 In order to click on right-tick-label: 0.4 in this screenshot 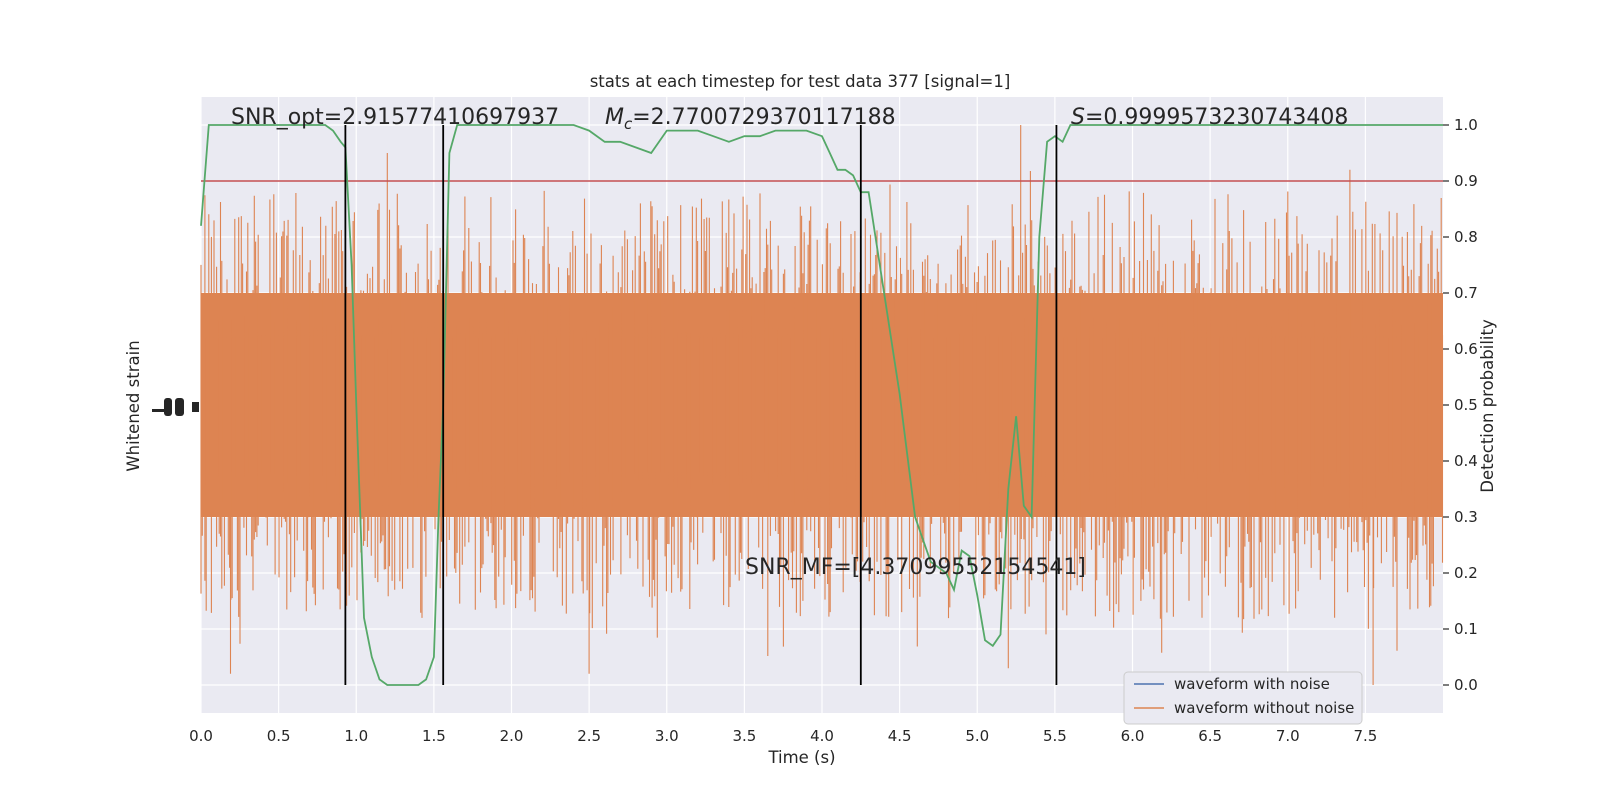, I will do `click(1466, 461)`.